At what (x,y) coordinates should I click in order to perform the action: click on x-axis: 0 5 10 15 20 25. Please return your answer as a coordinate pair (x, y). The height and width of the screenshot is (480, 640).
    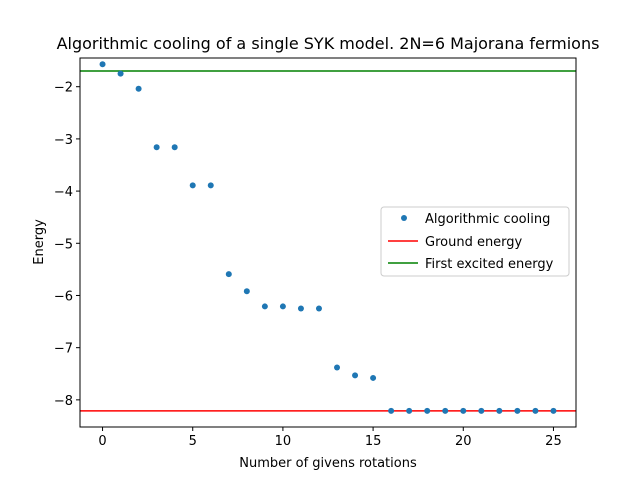
    Looking at the image, I should click on (330, 438).